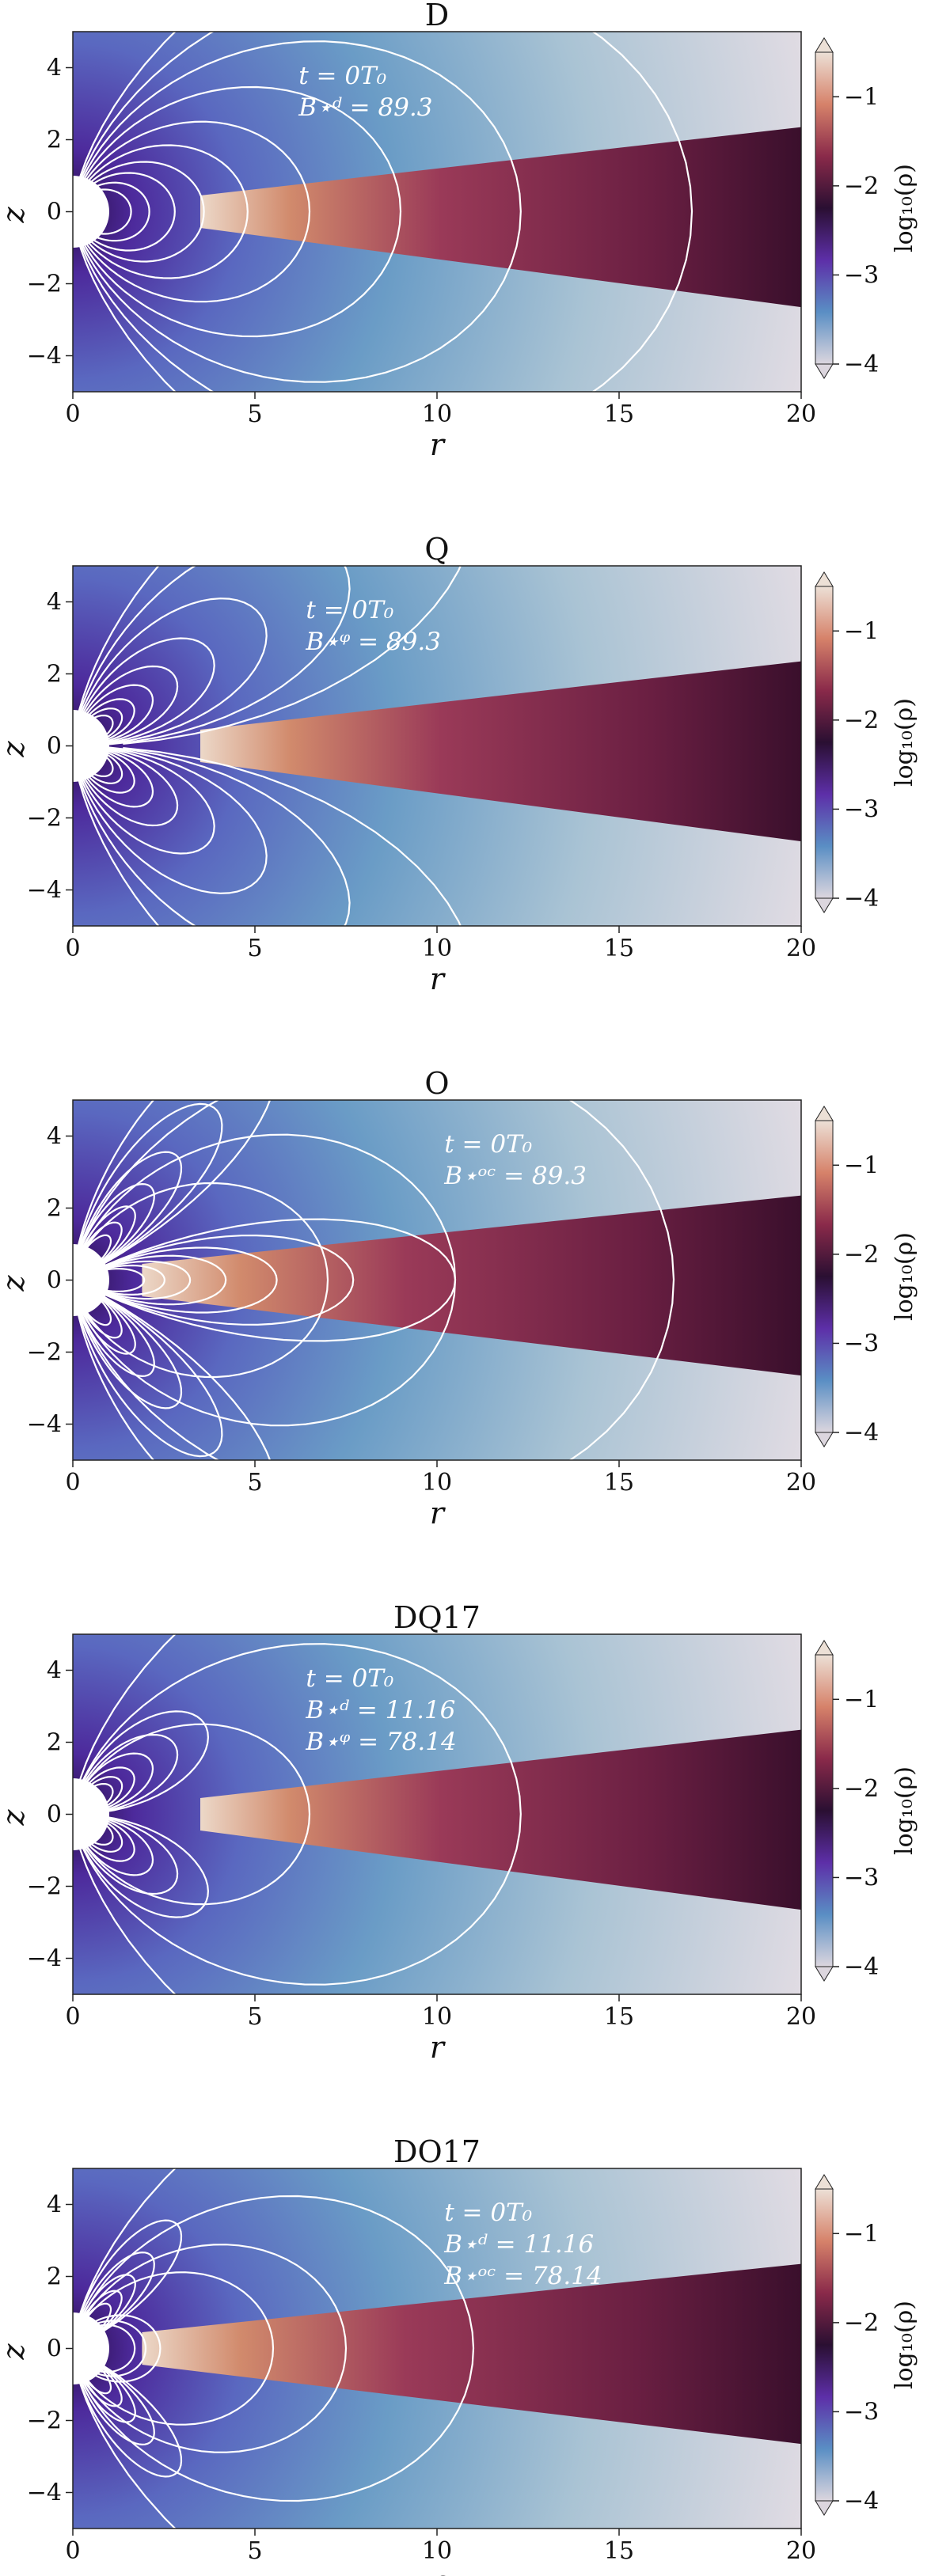  Describe the element at coordinates (515, 1160) in the screenshot. I see `annotation: t = 0T₀ B⋆ᵒᶜ = 89.3` at that location.